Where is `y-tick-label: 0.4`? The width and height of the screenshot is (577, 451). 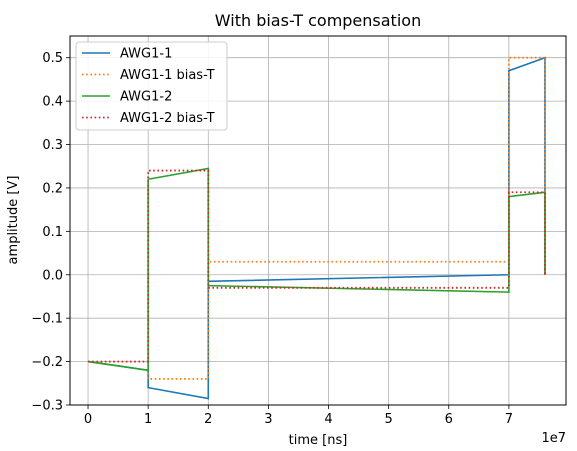 y-tick-label: 0.4 is located at coordinates (52, 102).